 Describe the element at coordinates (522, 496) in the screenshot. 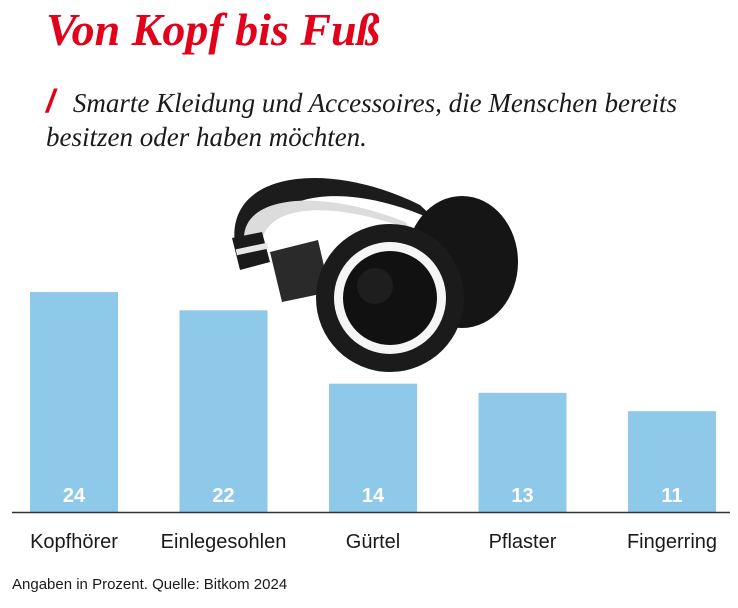

I see `data-label-3: 13` at that location.